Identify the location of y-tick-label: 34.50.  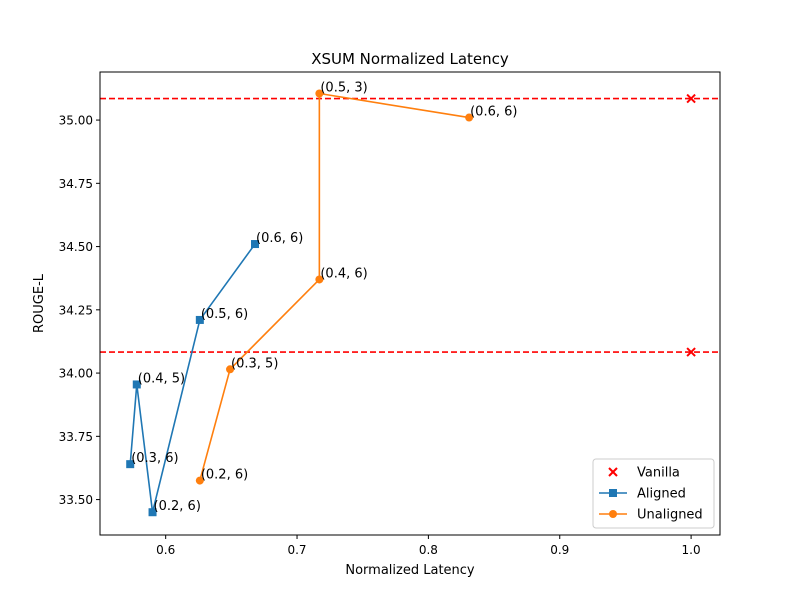
(76, 247).